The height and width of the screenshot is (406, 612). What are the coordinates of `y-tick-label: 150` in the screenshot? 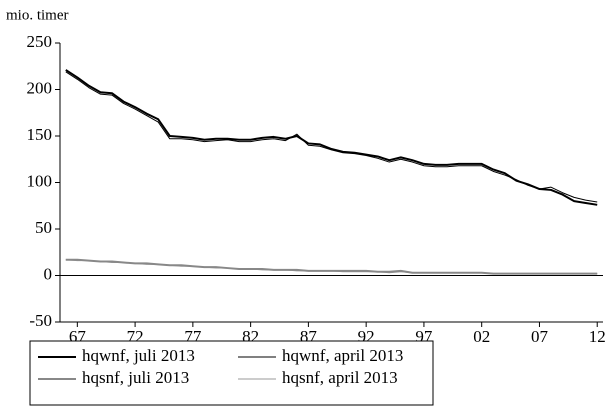 It's located at (40, 134).